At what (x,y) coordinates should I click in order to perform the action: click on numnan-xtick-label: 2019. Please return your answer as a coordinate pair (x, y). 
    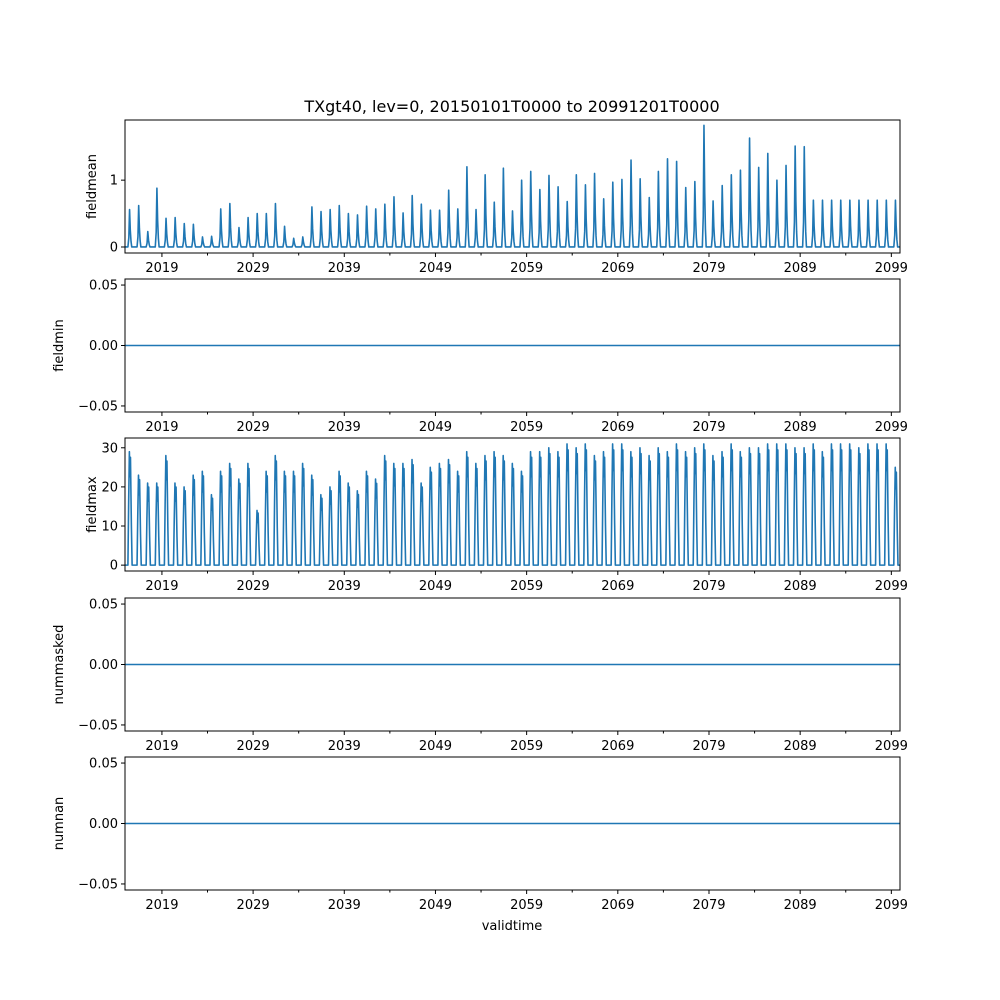
    Looking at the image, I should click on (161, 905).